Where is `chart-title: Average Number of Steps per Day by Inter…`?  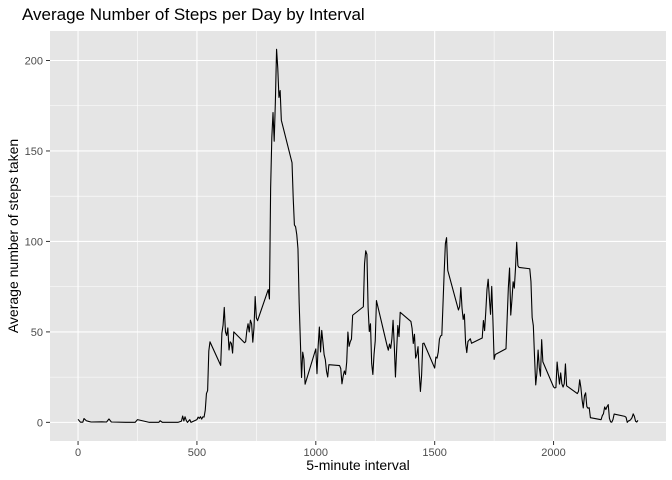 chart-title: Average Number of Steps per Day by Inter… is located at coordinates (193, 14).